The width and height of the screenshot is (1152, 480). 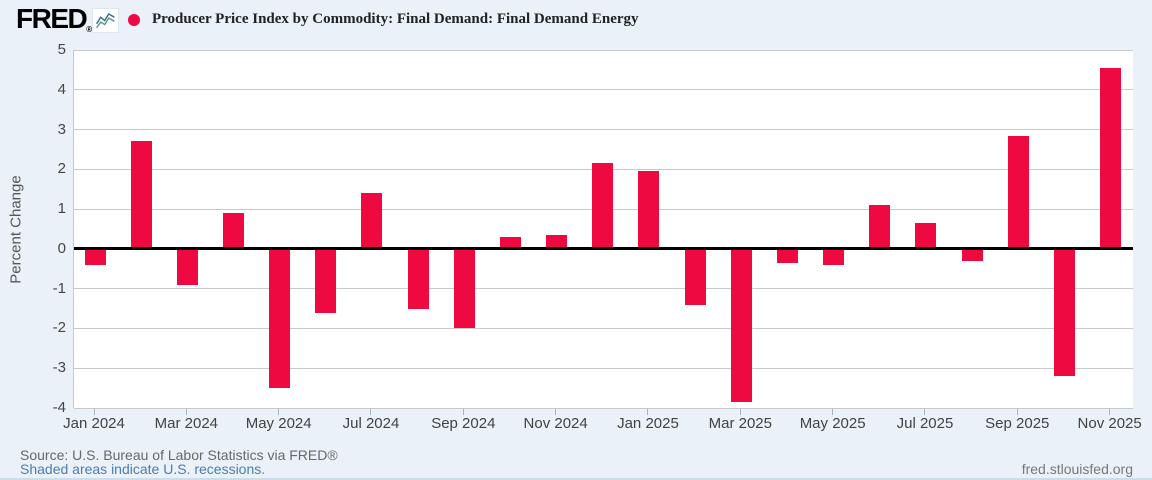 I want to click on x-axis-tick-label: Jan 2024, so click(x=94, y=423).